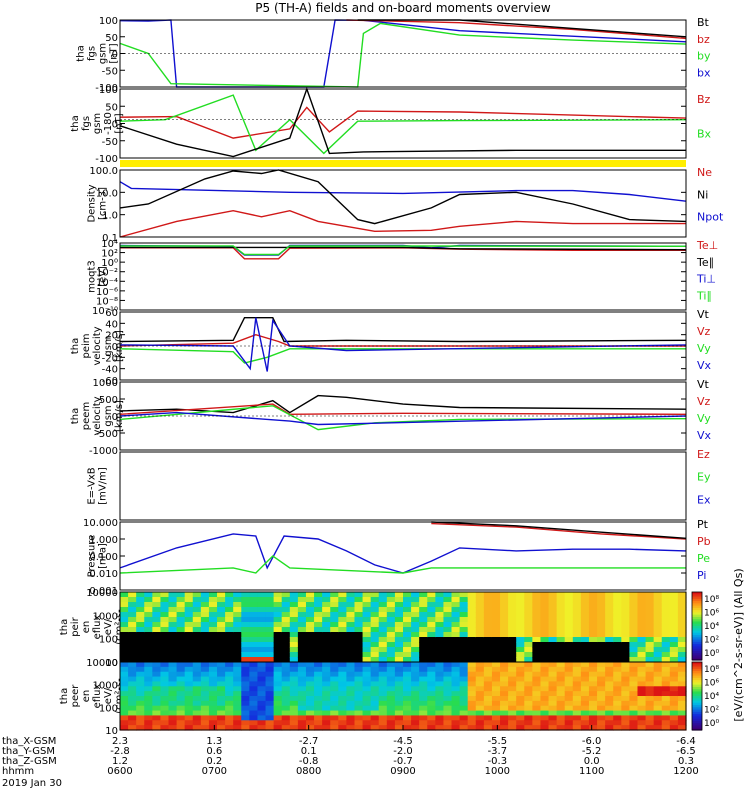  Describe the element at coordinates (92, 203) in the screenshot. I see `ylabel-line: Density` at that location.